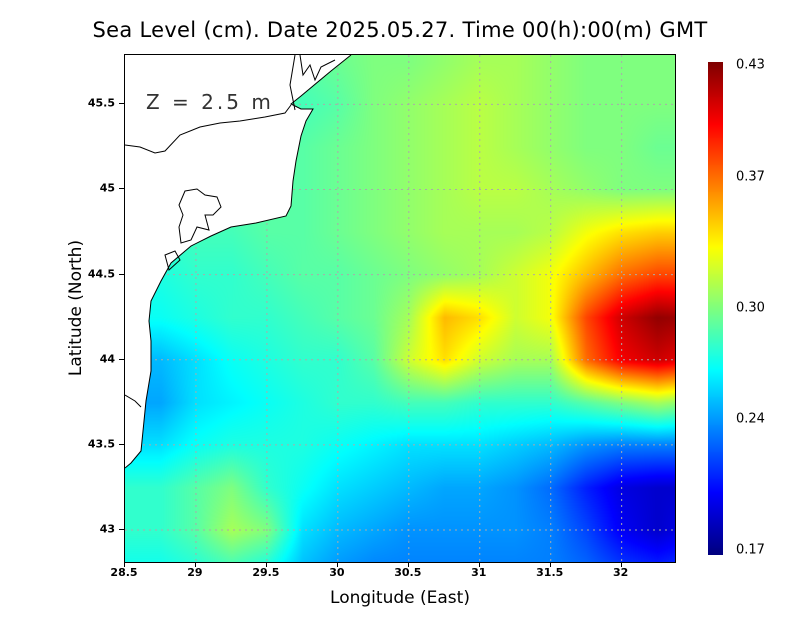 Image resolution: width=800 pixels, height=618 pixels. I want to click on x-tick-label: 30.5, so click(408, 572).